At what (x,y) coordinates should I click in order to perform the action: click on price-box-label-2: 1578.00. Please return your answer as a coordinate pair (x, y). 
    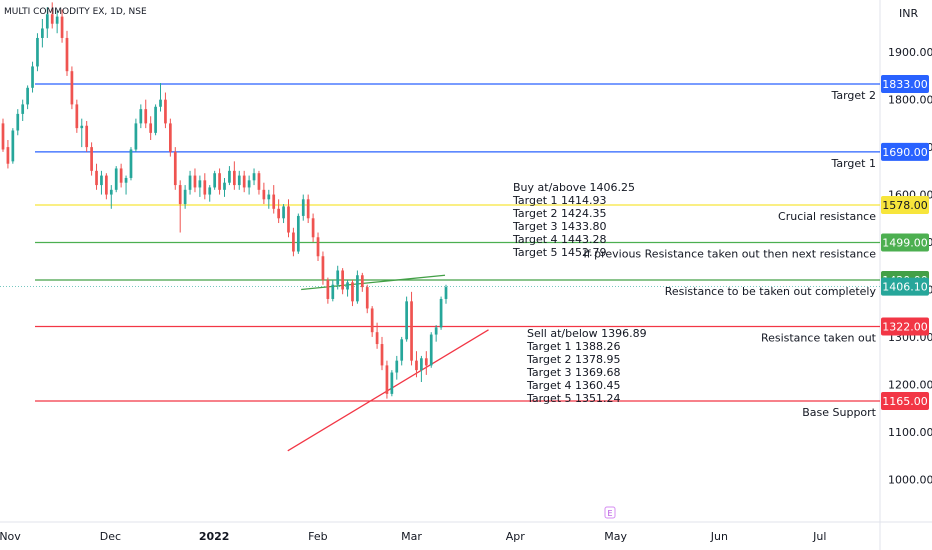
    Looking at the image, I should click on (905, 205).